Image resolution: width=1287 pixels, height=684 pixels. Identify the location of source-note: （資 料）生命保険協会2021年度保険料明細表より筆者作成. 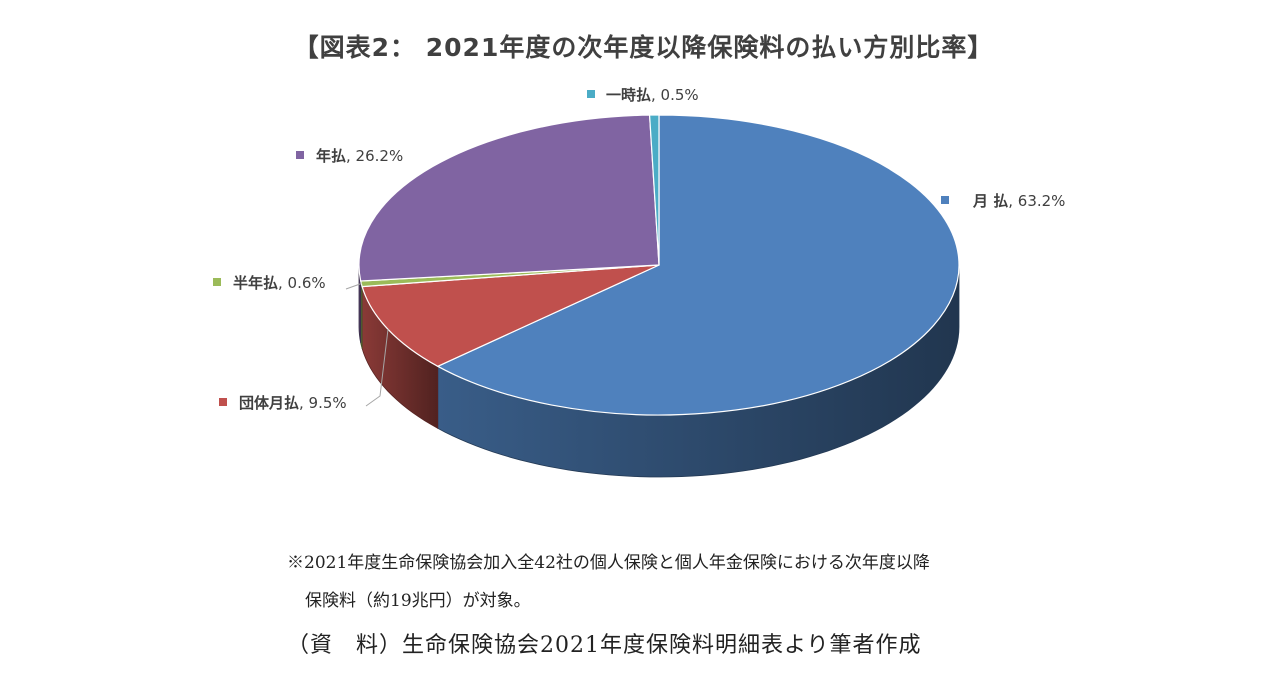
(604, 645).